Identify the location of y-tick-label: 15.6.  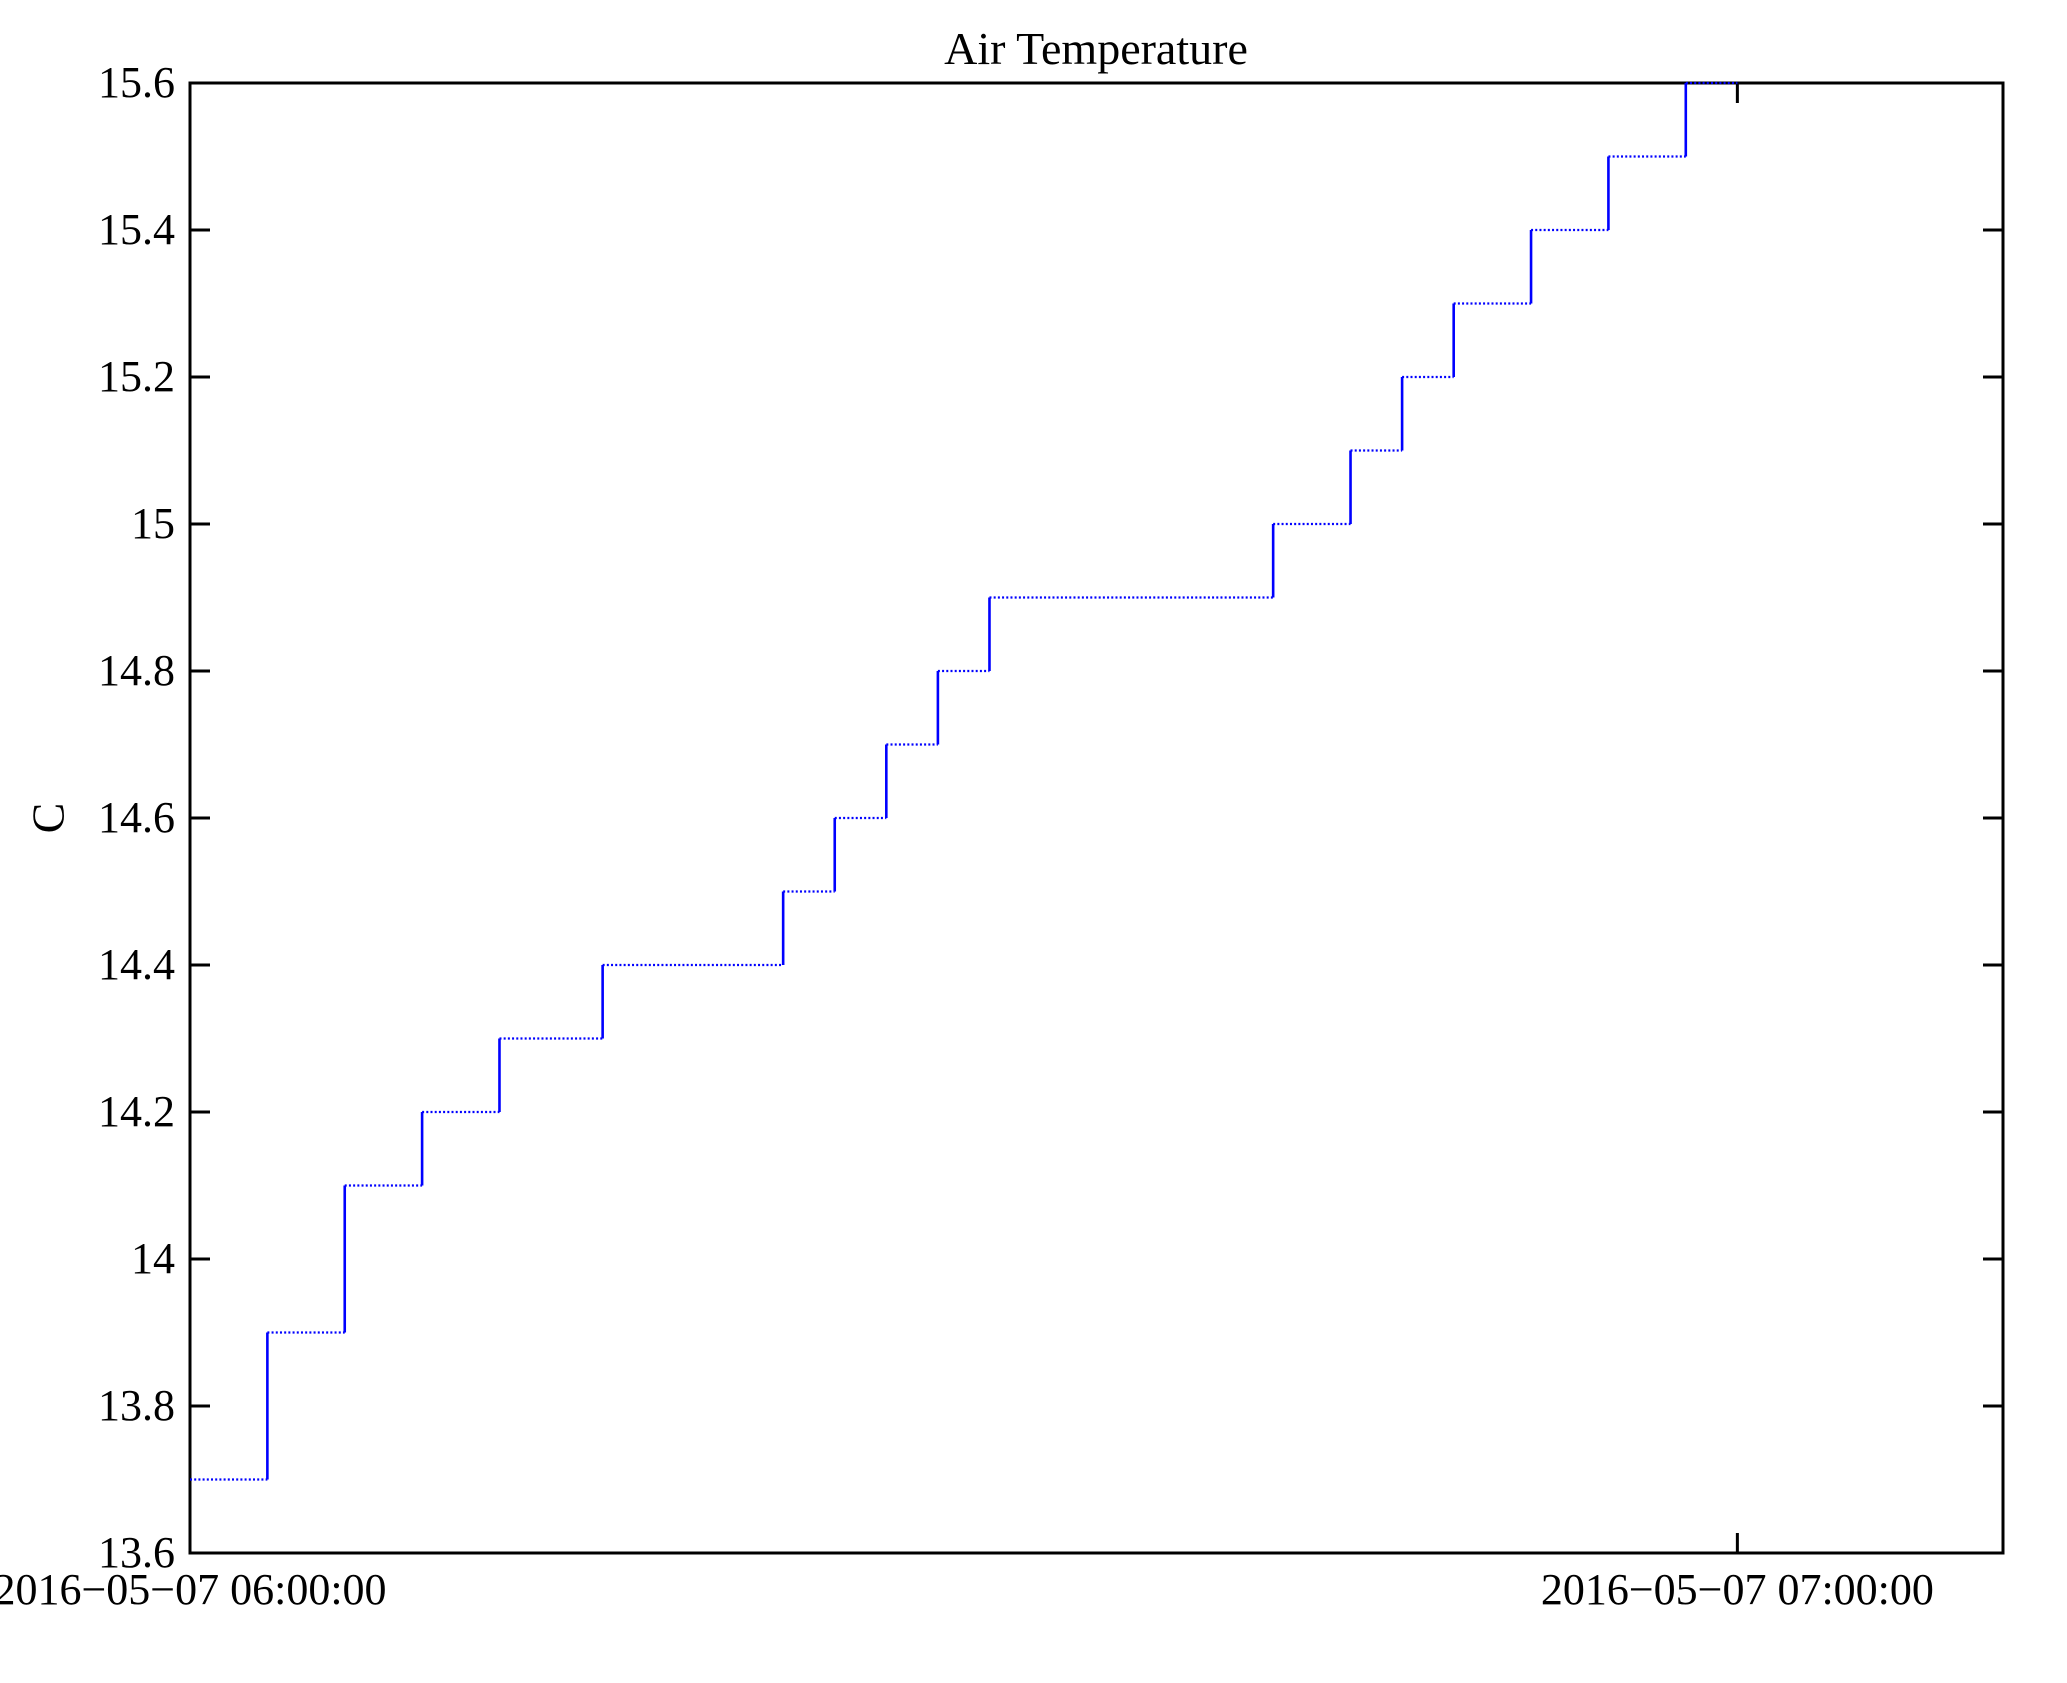
(136, 82).